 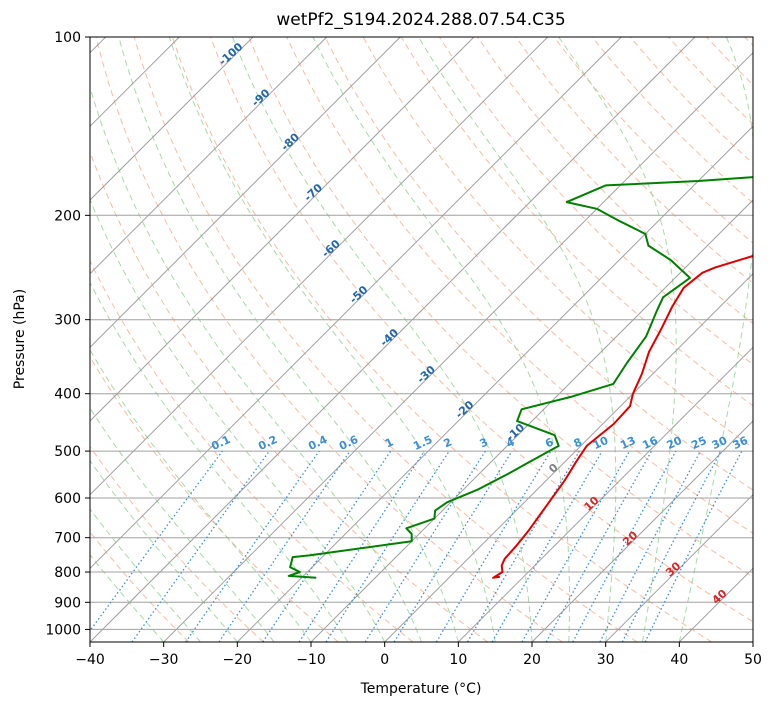 I want to click on y-tick-label: 500, so click(x=67, y=452).